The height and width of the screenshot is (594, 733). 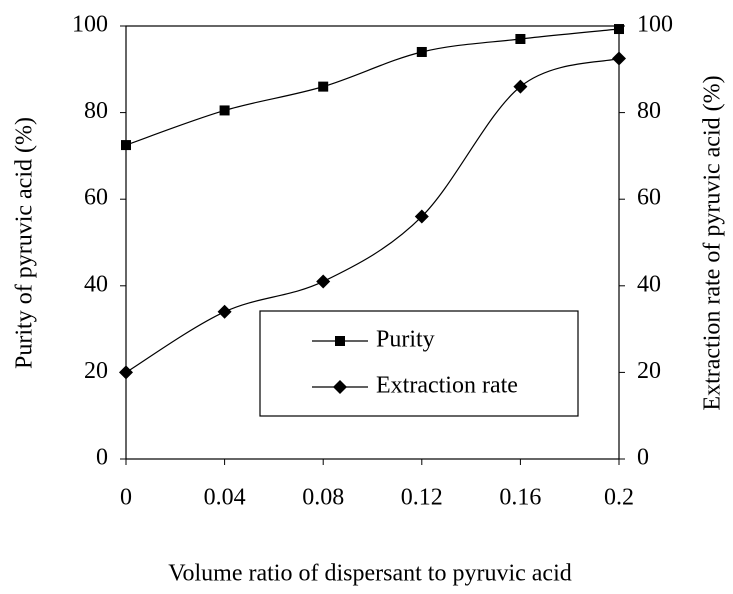 What do you see at coordinates (372, 87) in the screenshot?
I see `series-line` at bounding box center [372, 87].